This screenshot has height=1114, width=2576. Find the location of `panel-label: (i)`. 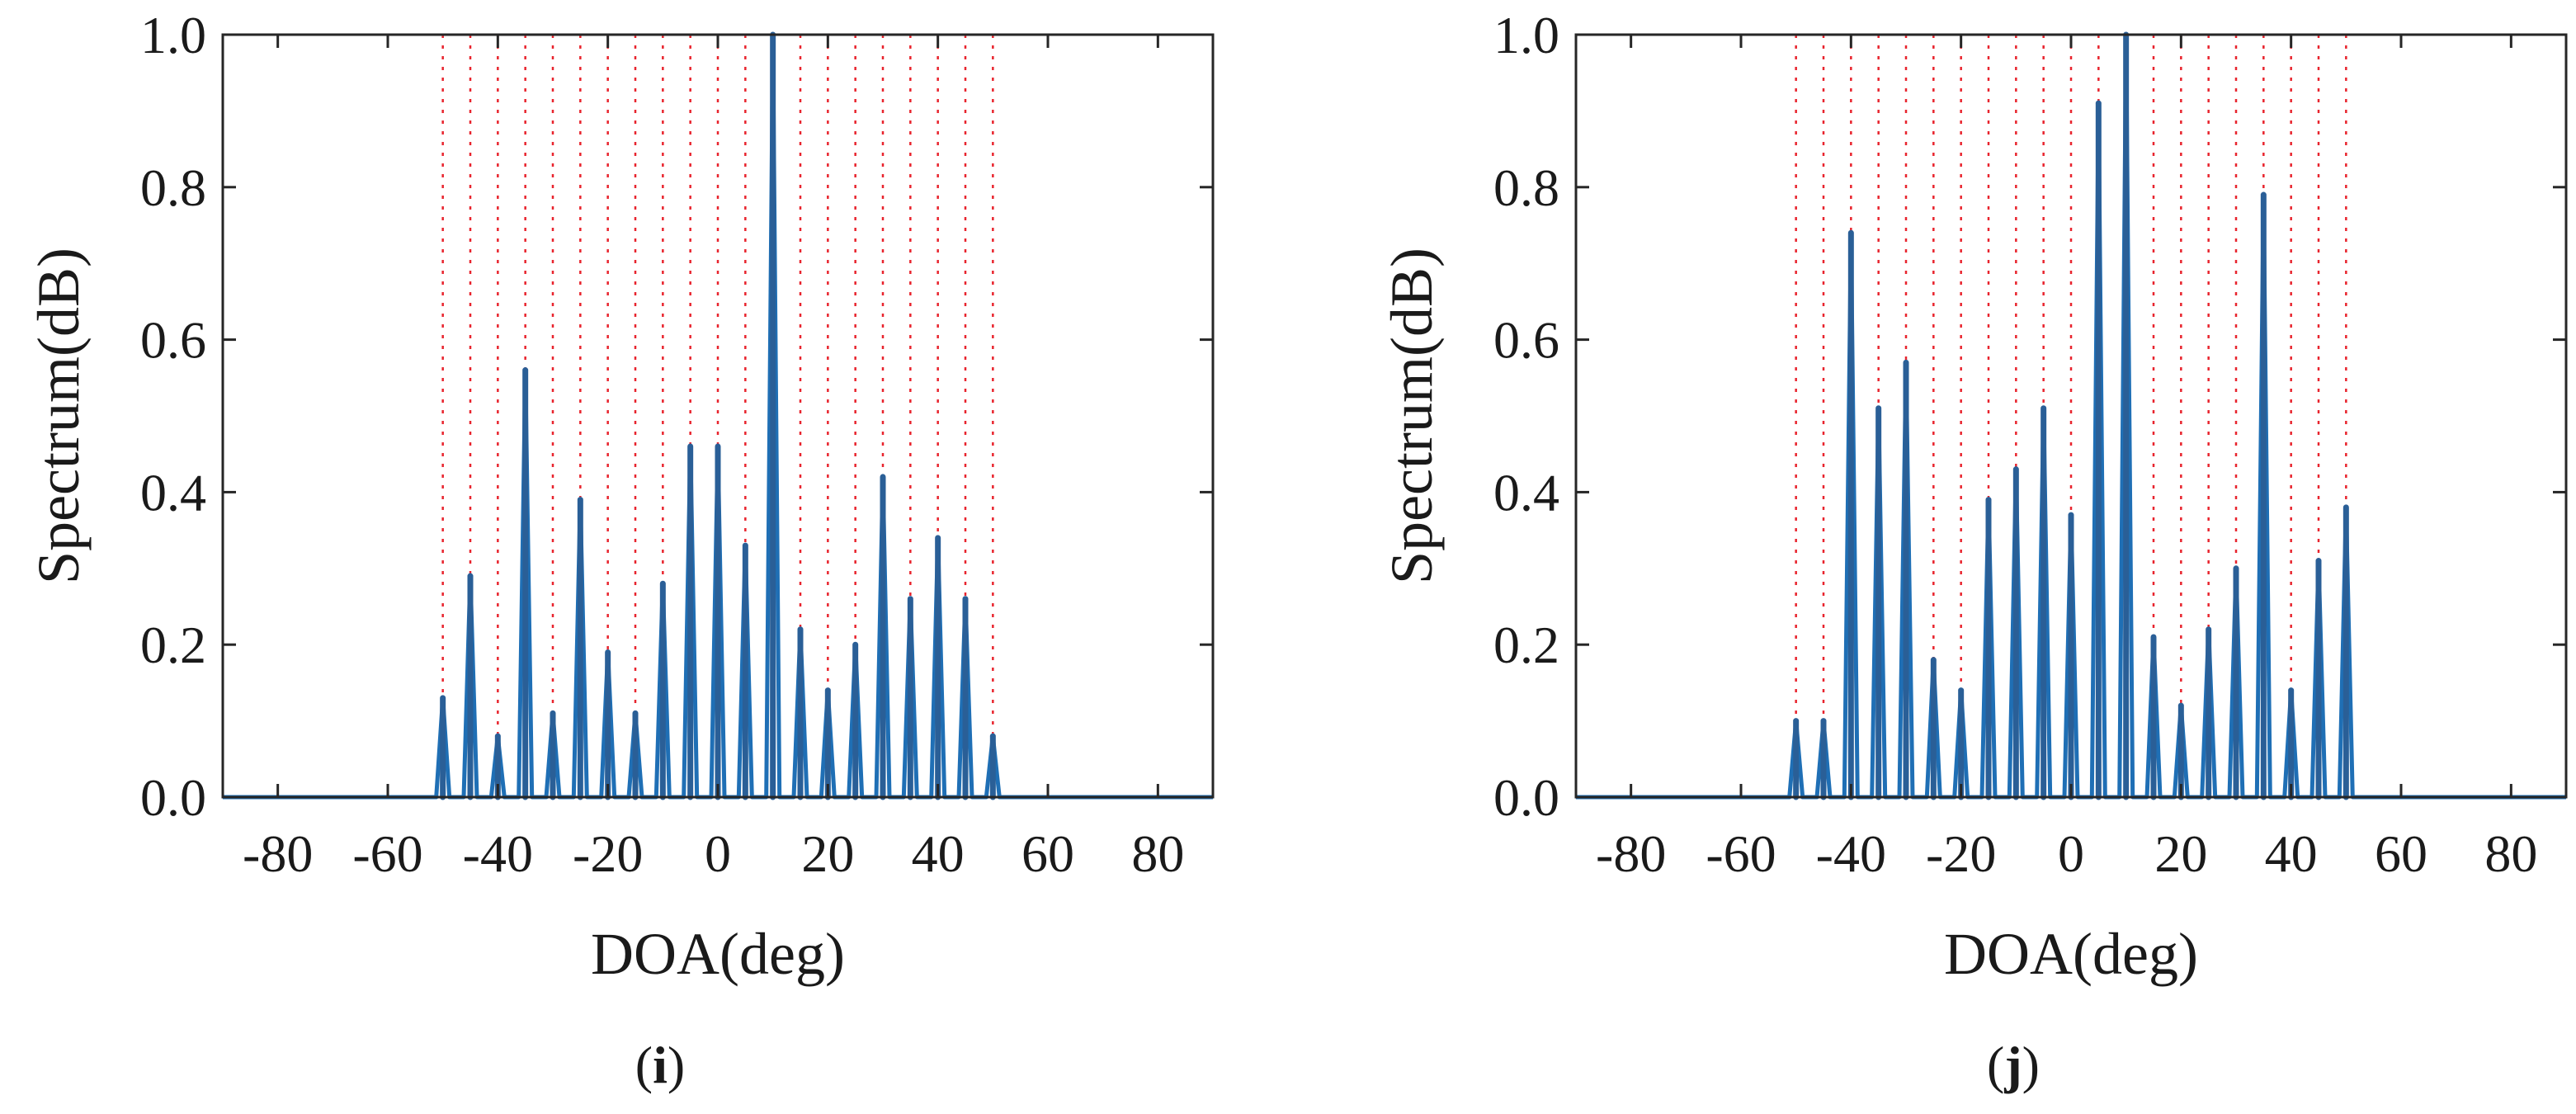

panel-label: (i) is located at coordinates (660, 1065).